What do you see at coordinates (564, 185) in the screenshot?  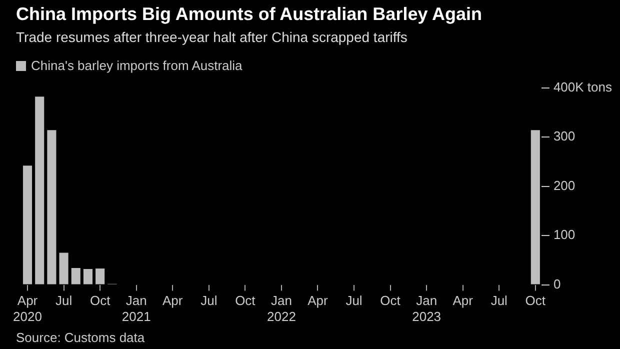 I see `y-tick-label: 200` at bounding box center [564, 185].